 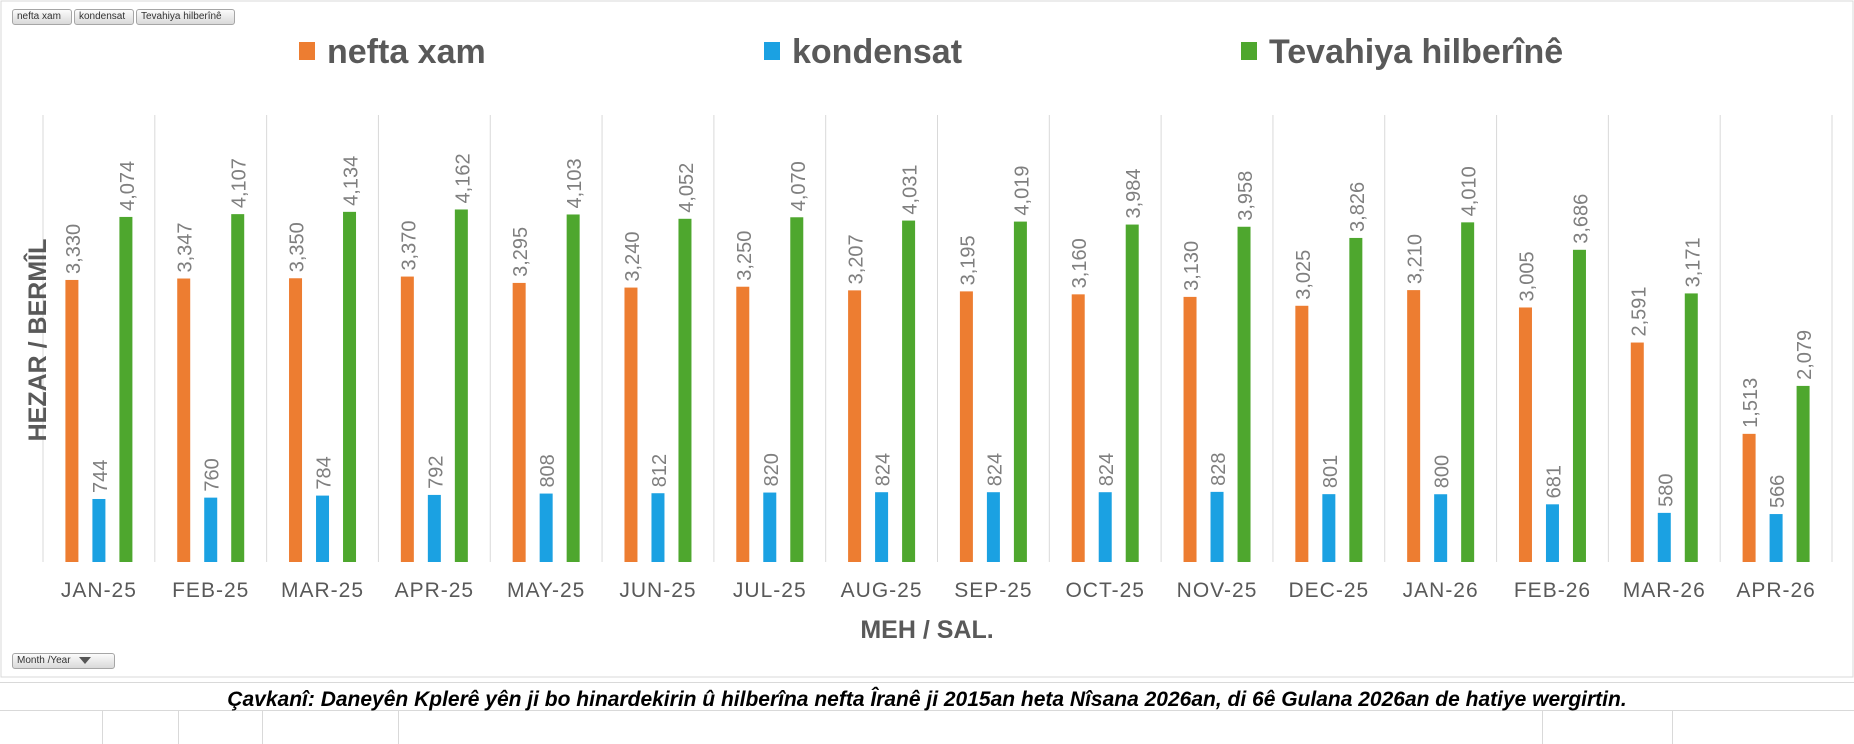 I want to click on x-tick-label: JUN-25, so click(x=657, y=590).